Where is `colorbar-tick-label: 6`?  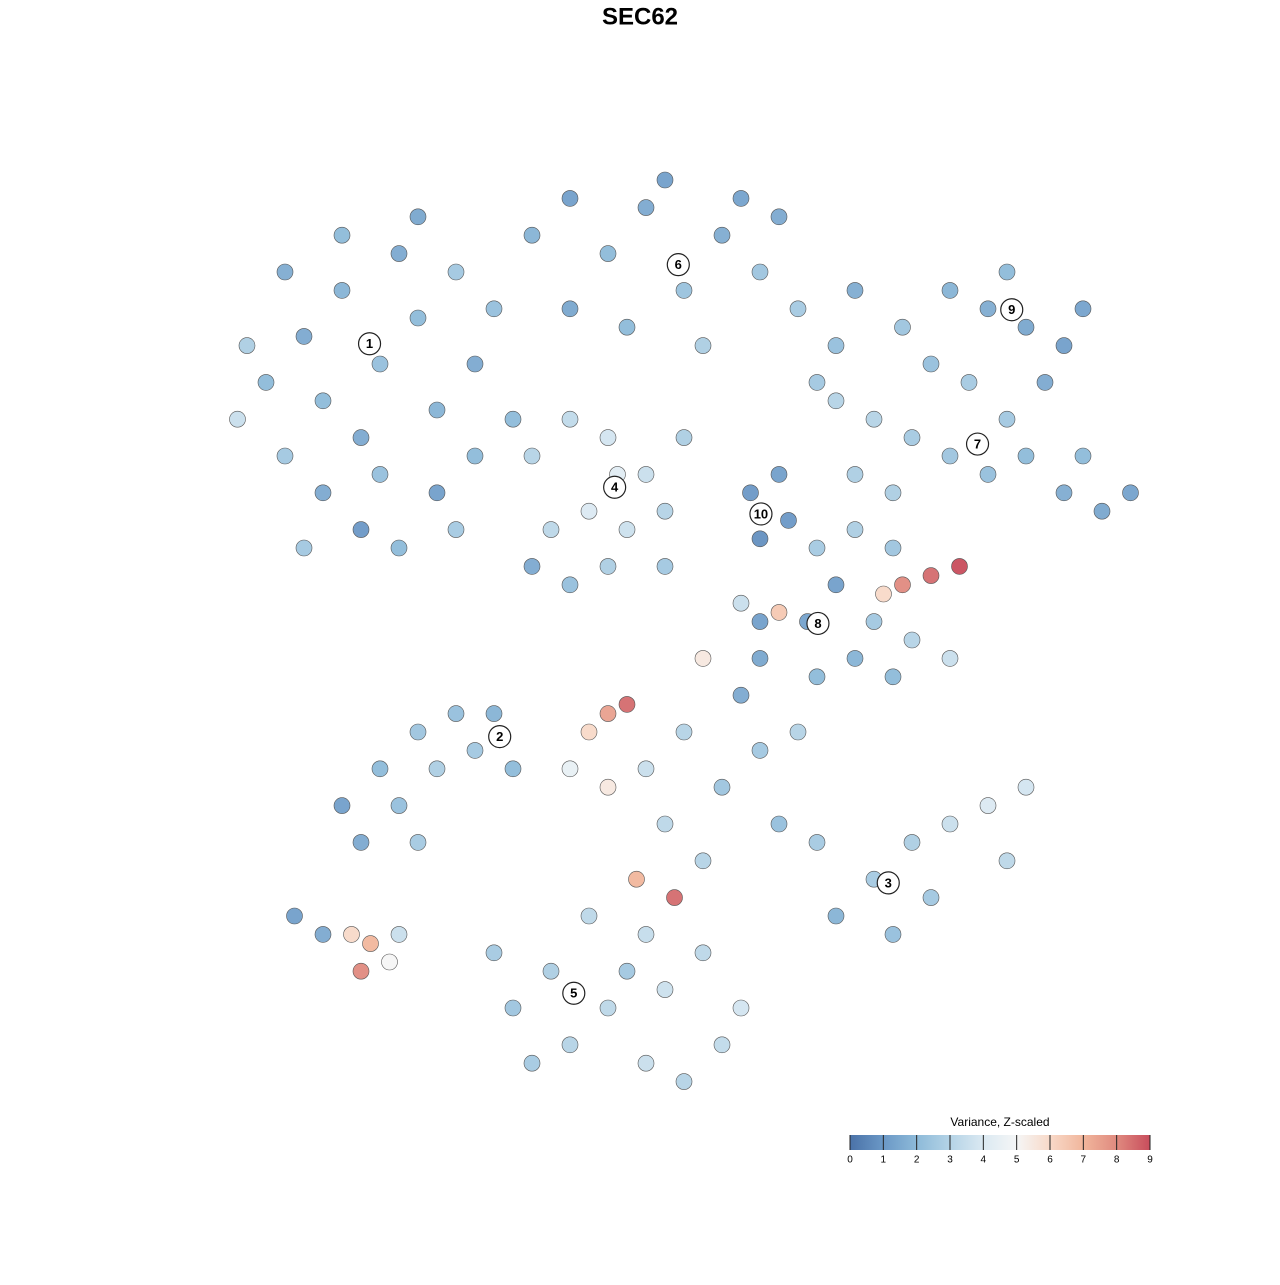 colorbar-tick-label: 6 is located at coordinates (1050, 1160).